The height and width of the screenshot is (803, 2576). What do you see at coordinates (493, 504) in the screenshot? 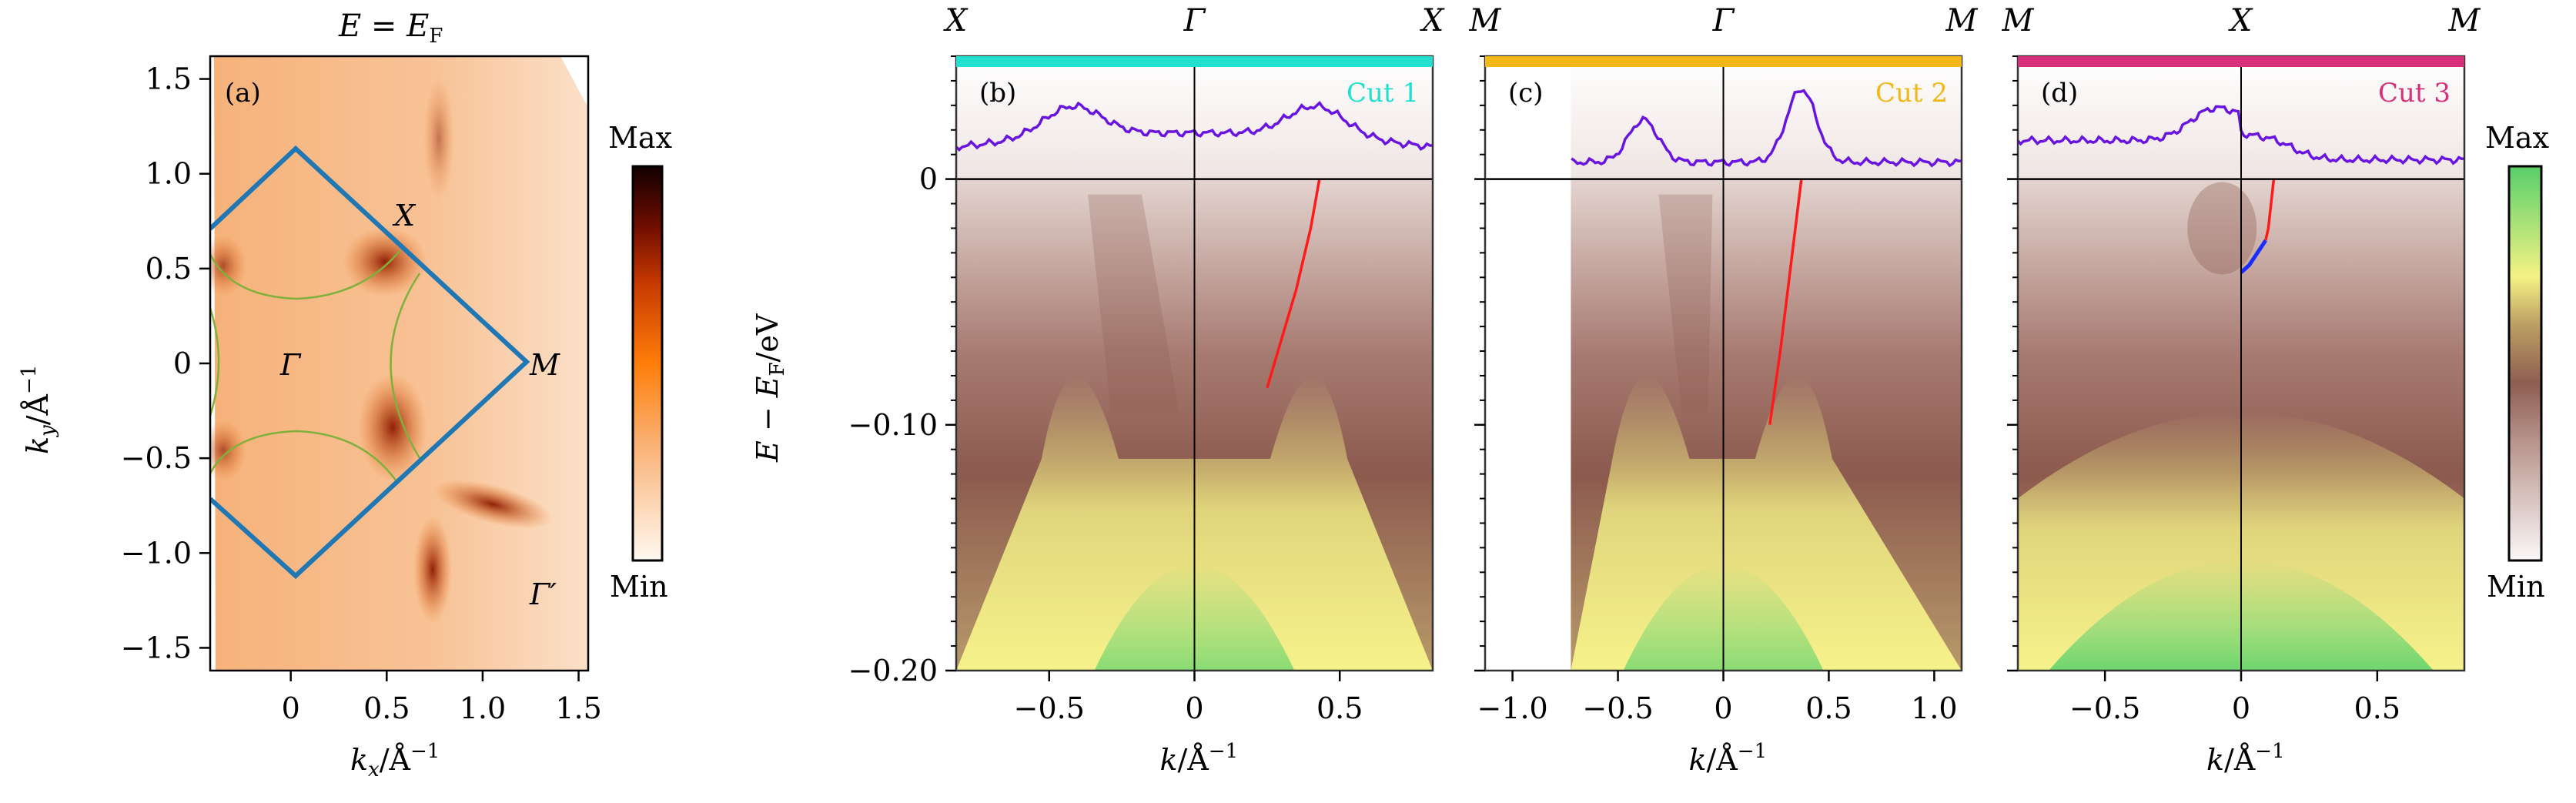
I see `hotspot-gamma-prime-horizontal` at bounding box center [493, 504].